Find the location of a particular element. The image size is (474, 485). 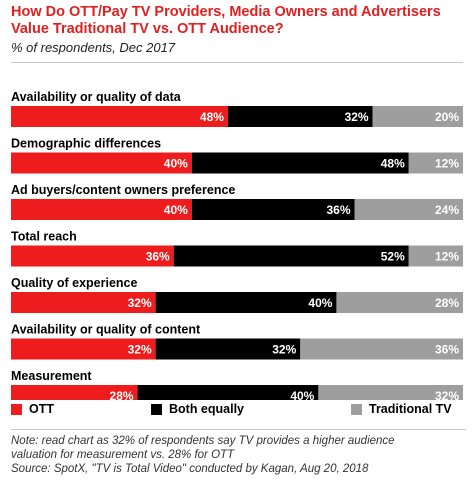

category-label: Total reach is located at coordinates (44, 237).